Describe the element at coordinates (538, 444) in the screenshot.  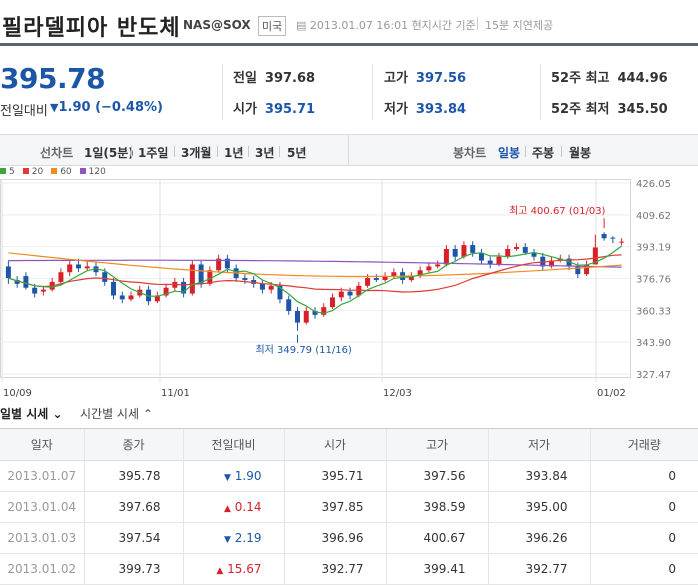
I see `col-low: 저가` at that location.